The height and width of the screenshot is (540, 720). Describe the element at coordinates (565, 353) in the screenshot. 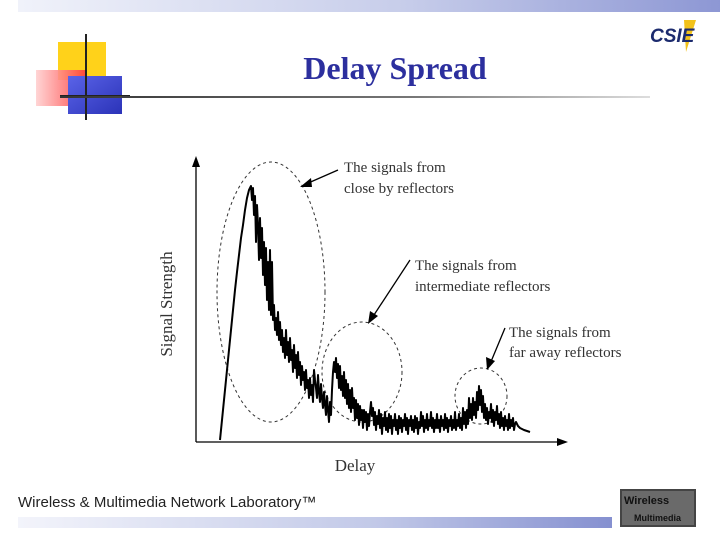

I see `annotation-far-line2: far away reflectors` at that location.